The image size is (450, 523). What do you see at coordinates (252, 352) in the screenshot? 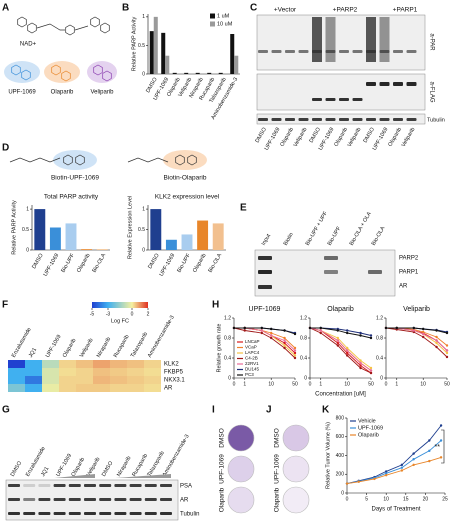
I see `legend-label: LAPC4` at bounding box center [252, 352].